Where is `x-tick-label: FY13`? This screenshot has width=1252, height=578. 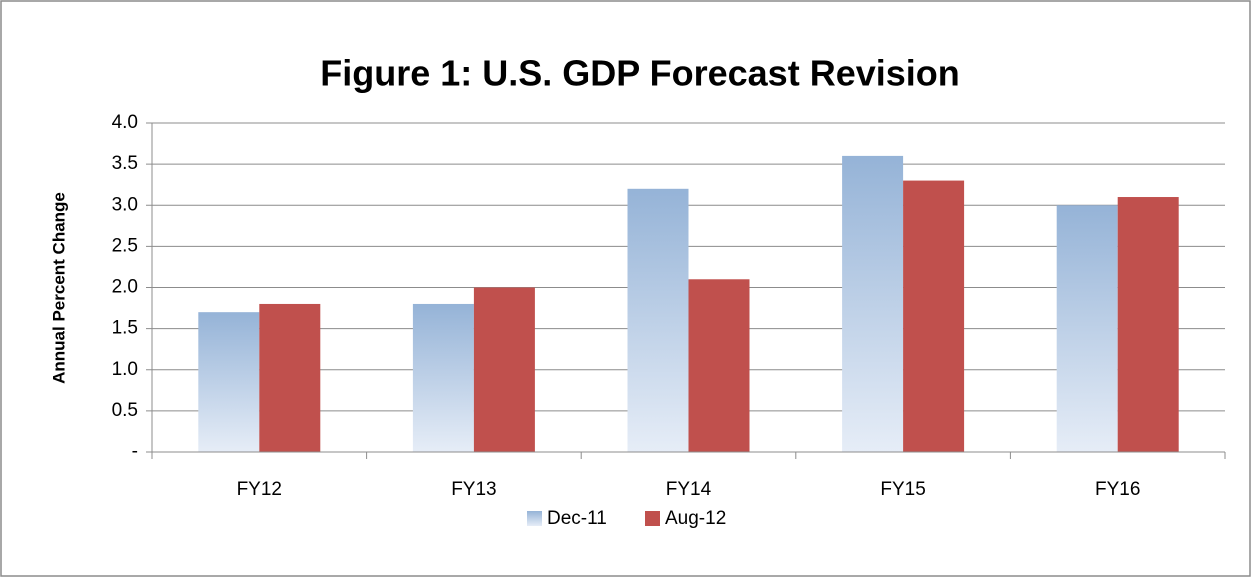 x-tick-label: FY13 is located at coordinates (473, 489).